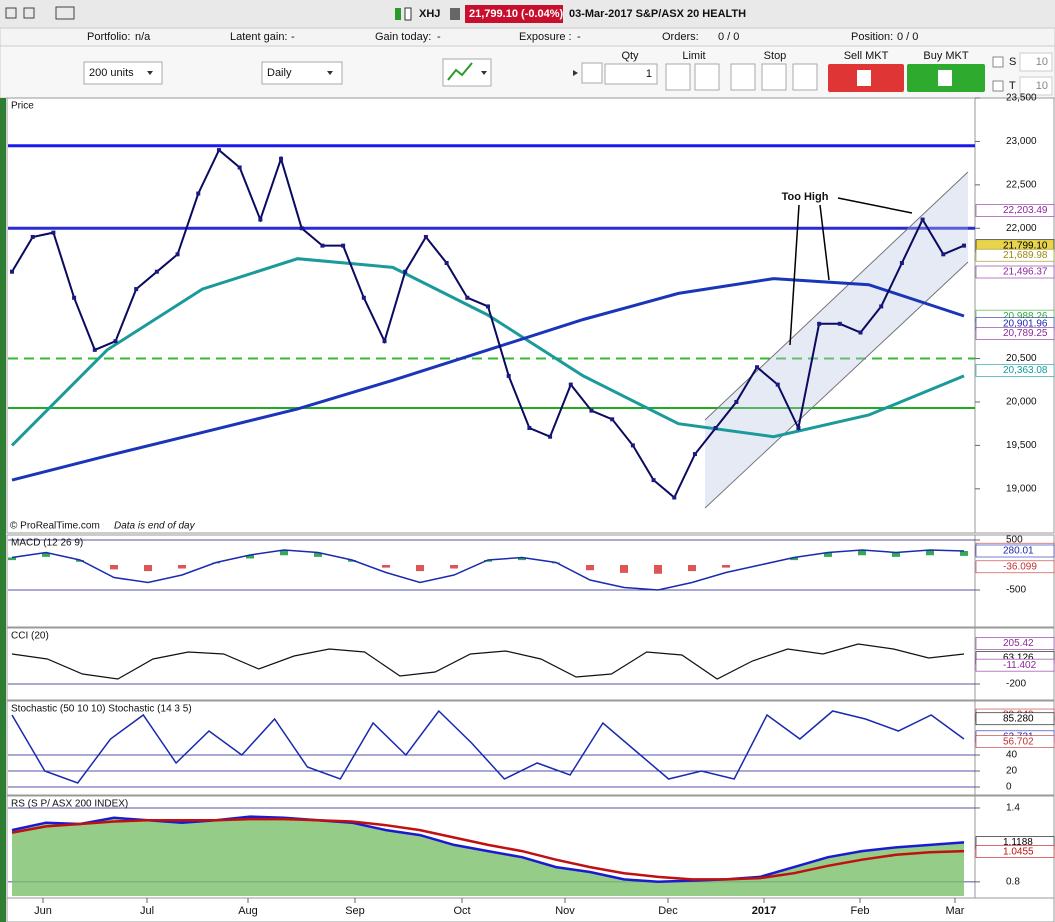  I want to click on y-tick-label: -200, so click(1016, 684).